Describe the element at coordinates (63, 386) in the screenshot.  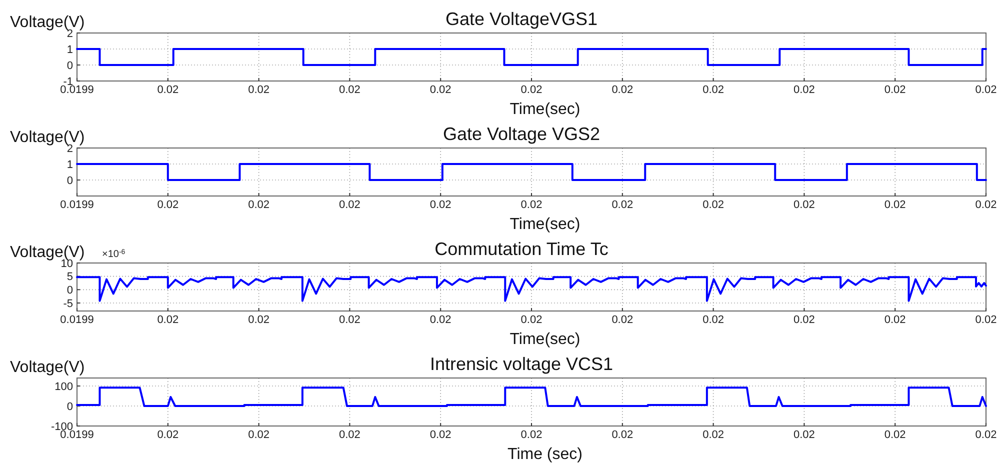
I see `y-tick-label: 100` at that location.